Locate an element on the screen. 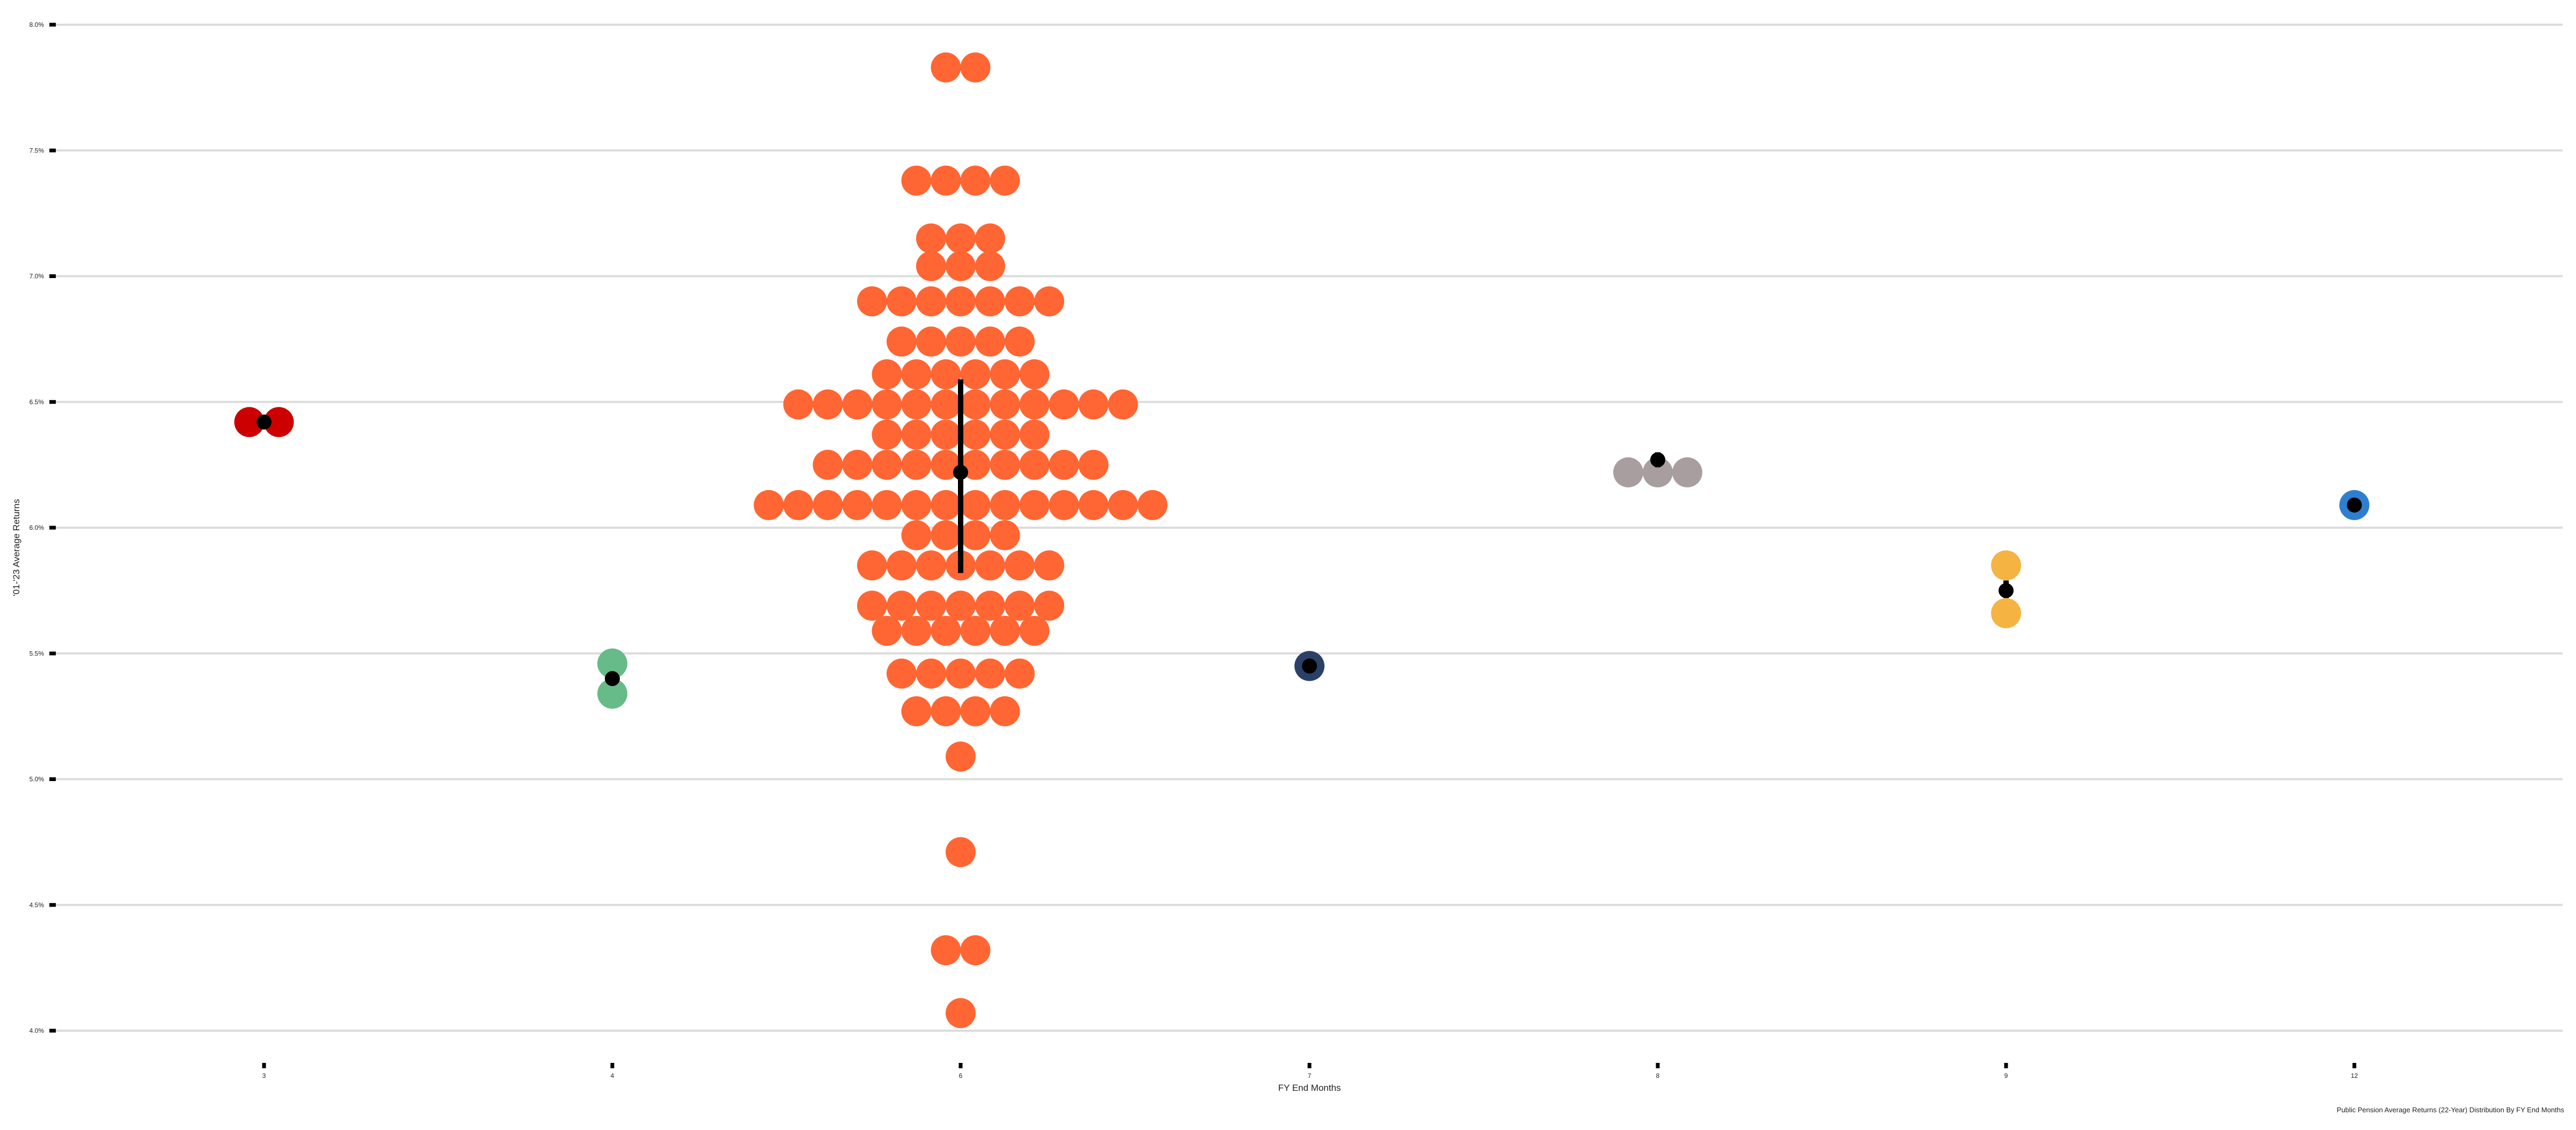  x-tick-label: 8 is located at coordinates (1658, 1076).